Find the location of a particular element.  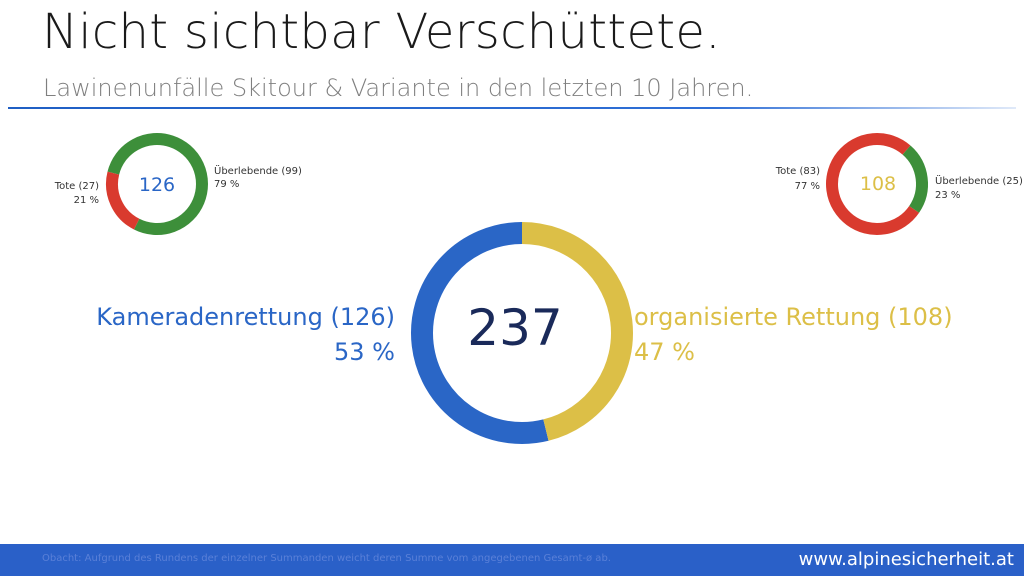

right-donut-chart is located at coordinates (877, 184).